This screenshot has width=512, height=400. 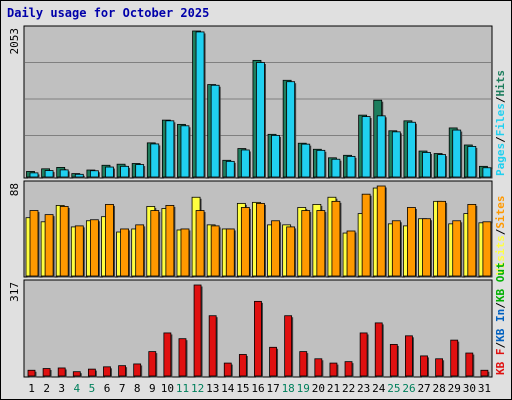 What do you see at coordinates (108, 13) in the screenshot?
I see `chart-title: Daily usage for October 2025` at bounding box center [108, 13].